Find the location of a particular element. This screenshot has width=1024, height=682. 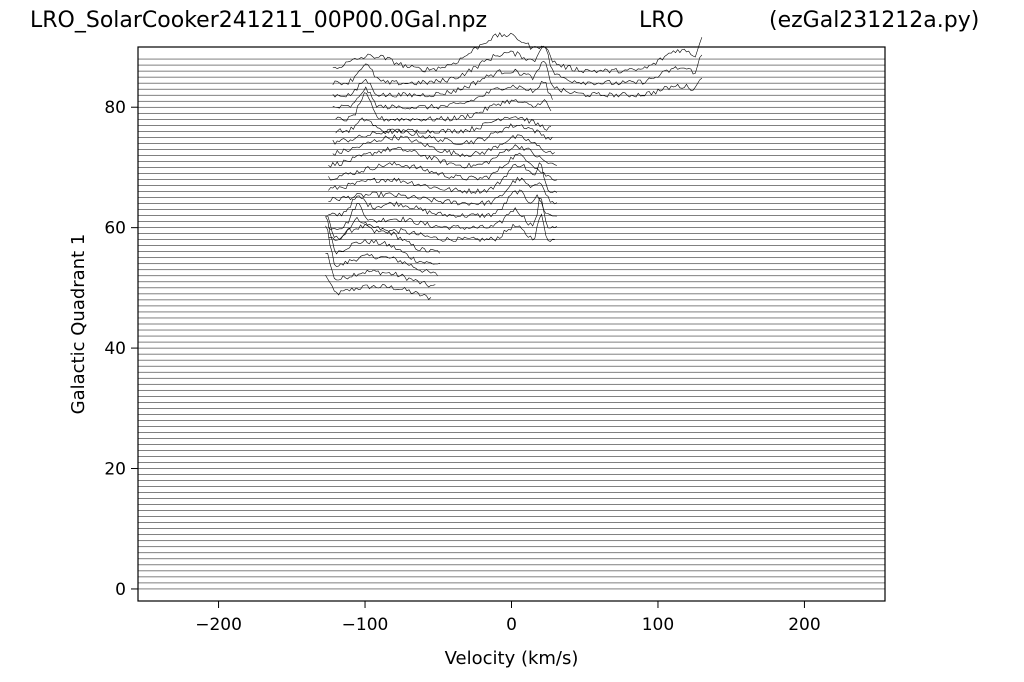

y-tick-label: 20 is located at coordinates (115, 470).